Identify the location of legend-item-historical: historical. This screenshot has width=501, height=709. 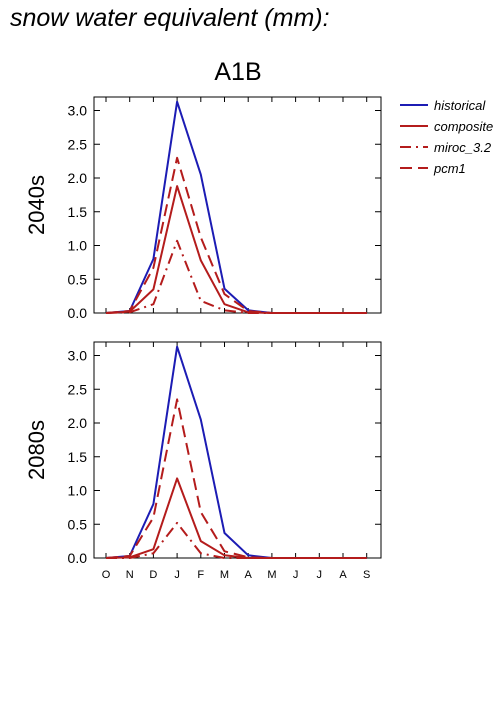
(443, 105).